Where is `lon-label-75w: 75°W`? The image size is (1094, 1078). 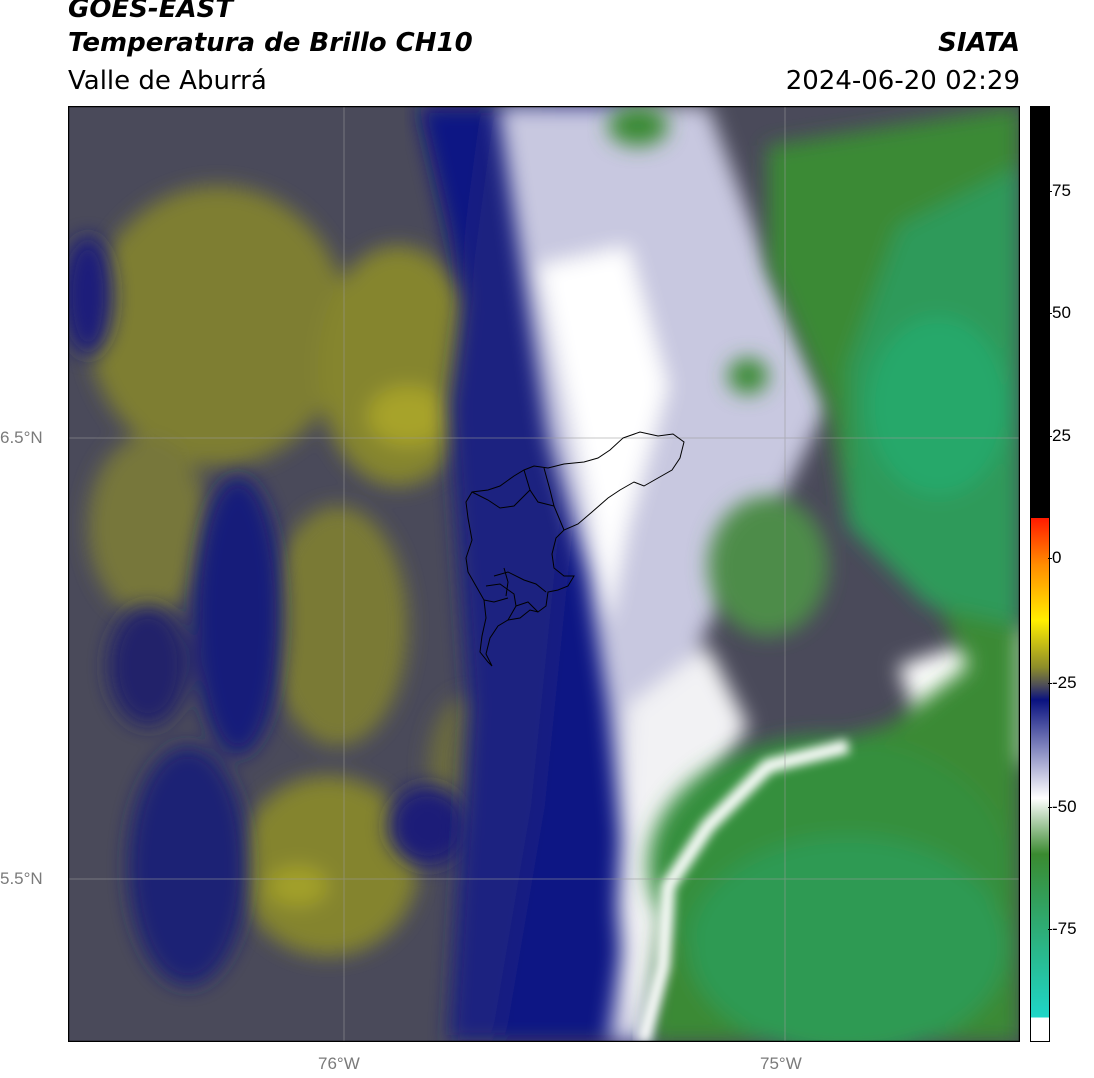
lon-label-75w: 75°W is located at coordinates (781, 1063).